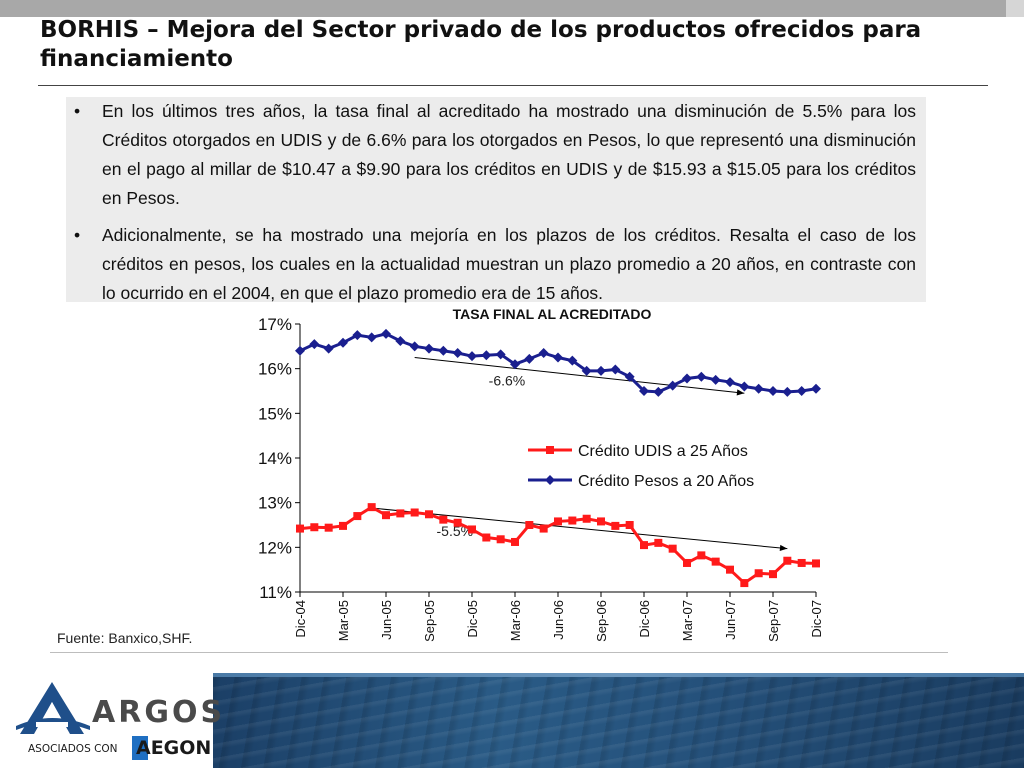 This screenshot has height=768, width=1024. Describe the element at coordinates (1015, 8) in the screenshot. I see `top-bar-notch` at that location.